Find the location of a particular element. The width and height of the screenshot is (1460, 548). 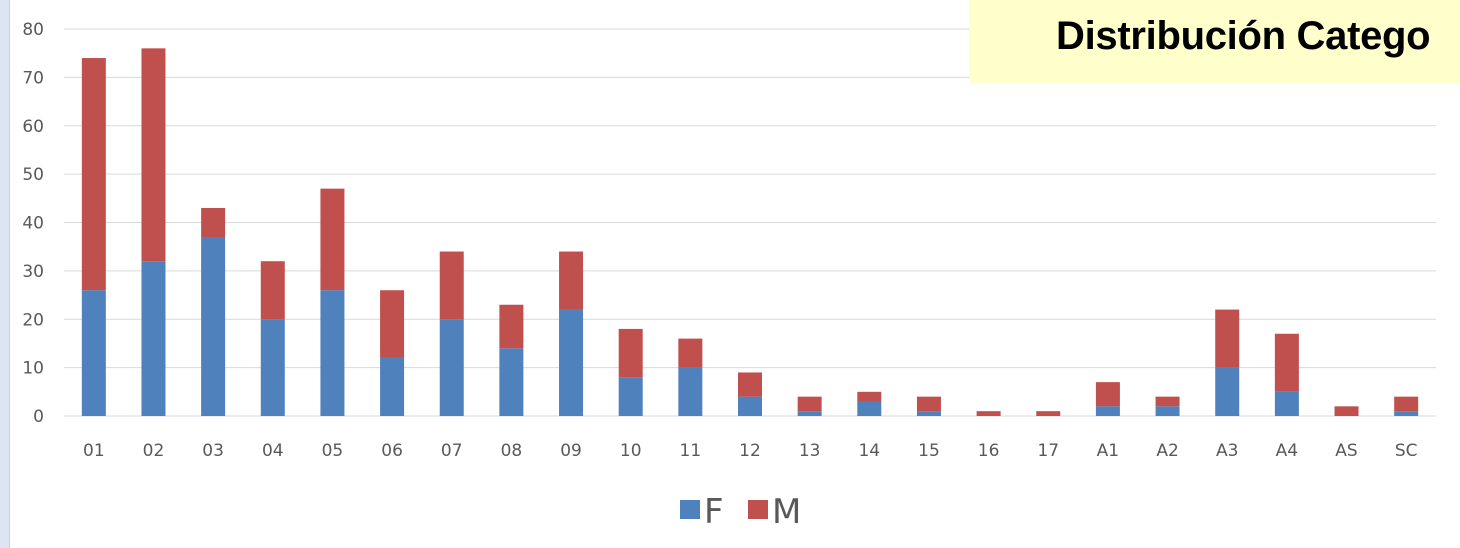

x-tick-label: 11 is located at coordinates (691, 451).